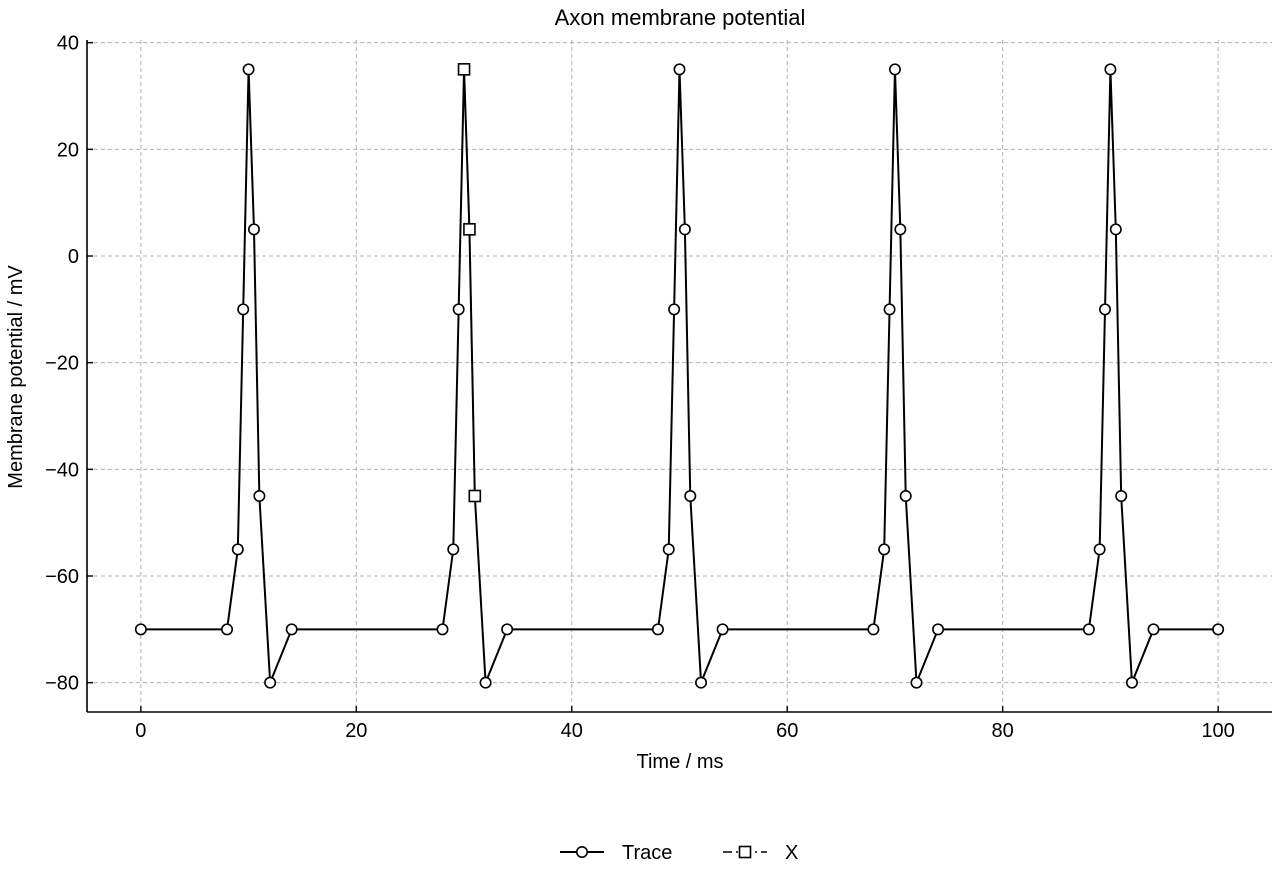  Describe the element at coordinates (62, 577) in the screenshot. I see `y-tick-label: −60` at that location.